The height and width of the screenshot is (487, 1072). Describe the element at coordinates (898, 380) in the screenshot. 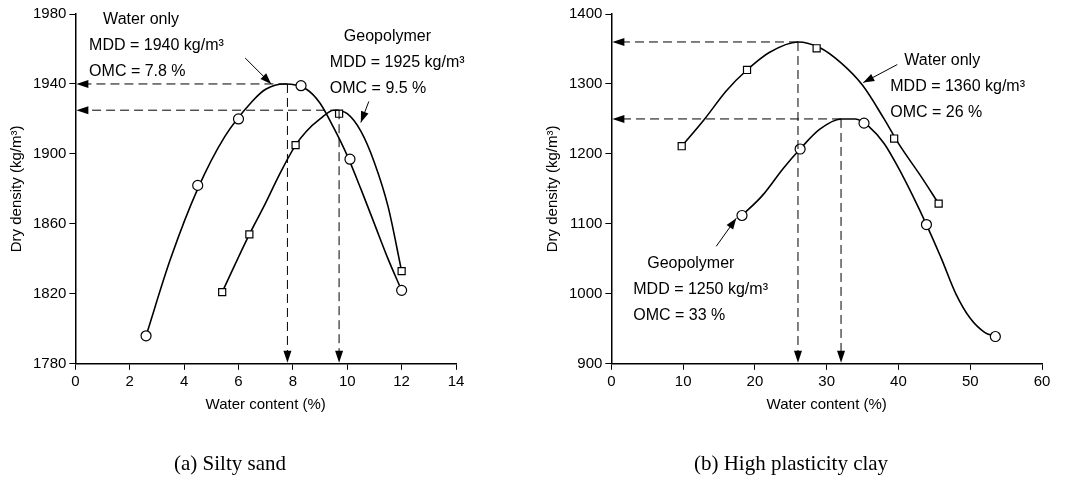

I see `x-tick-label: 40` at that location.